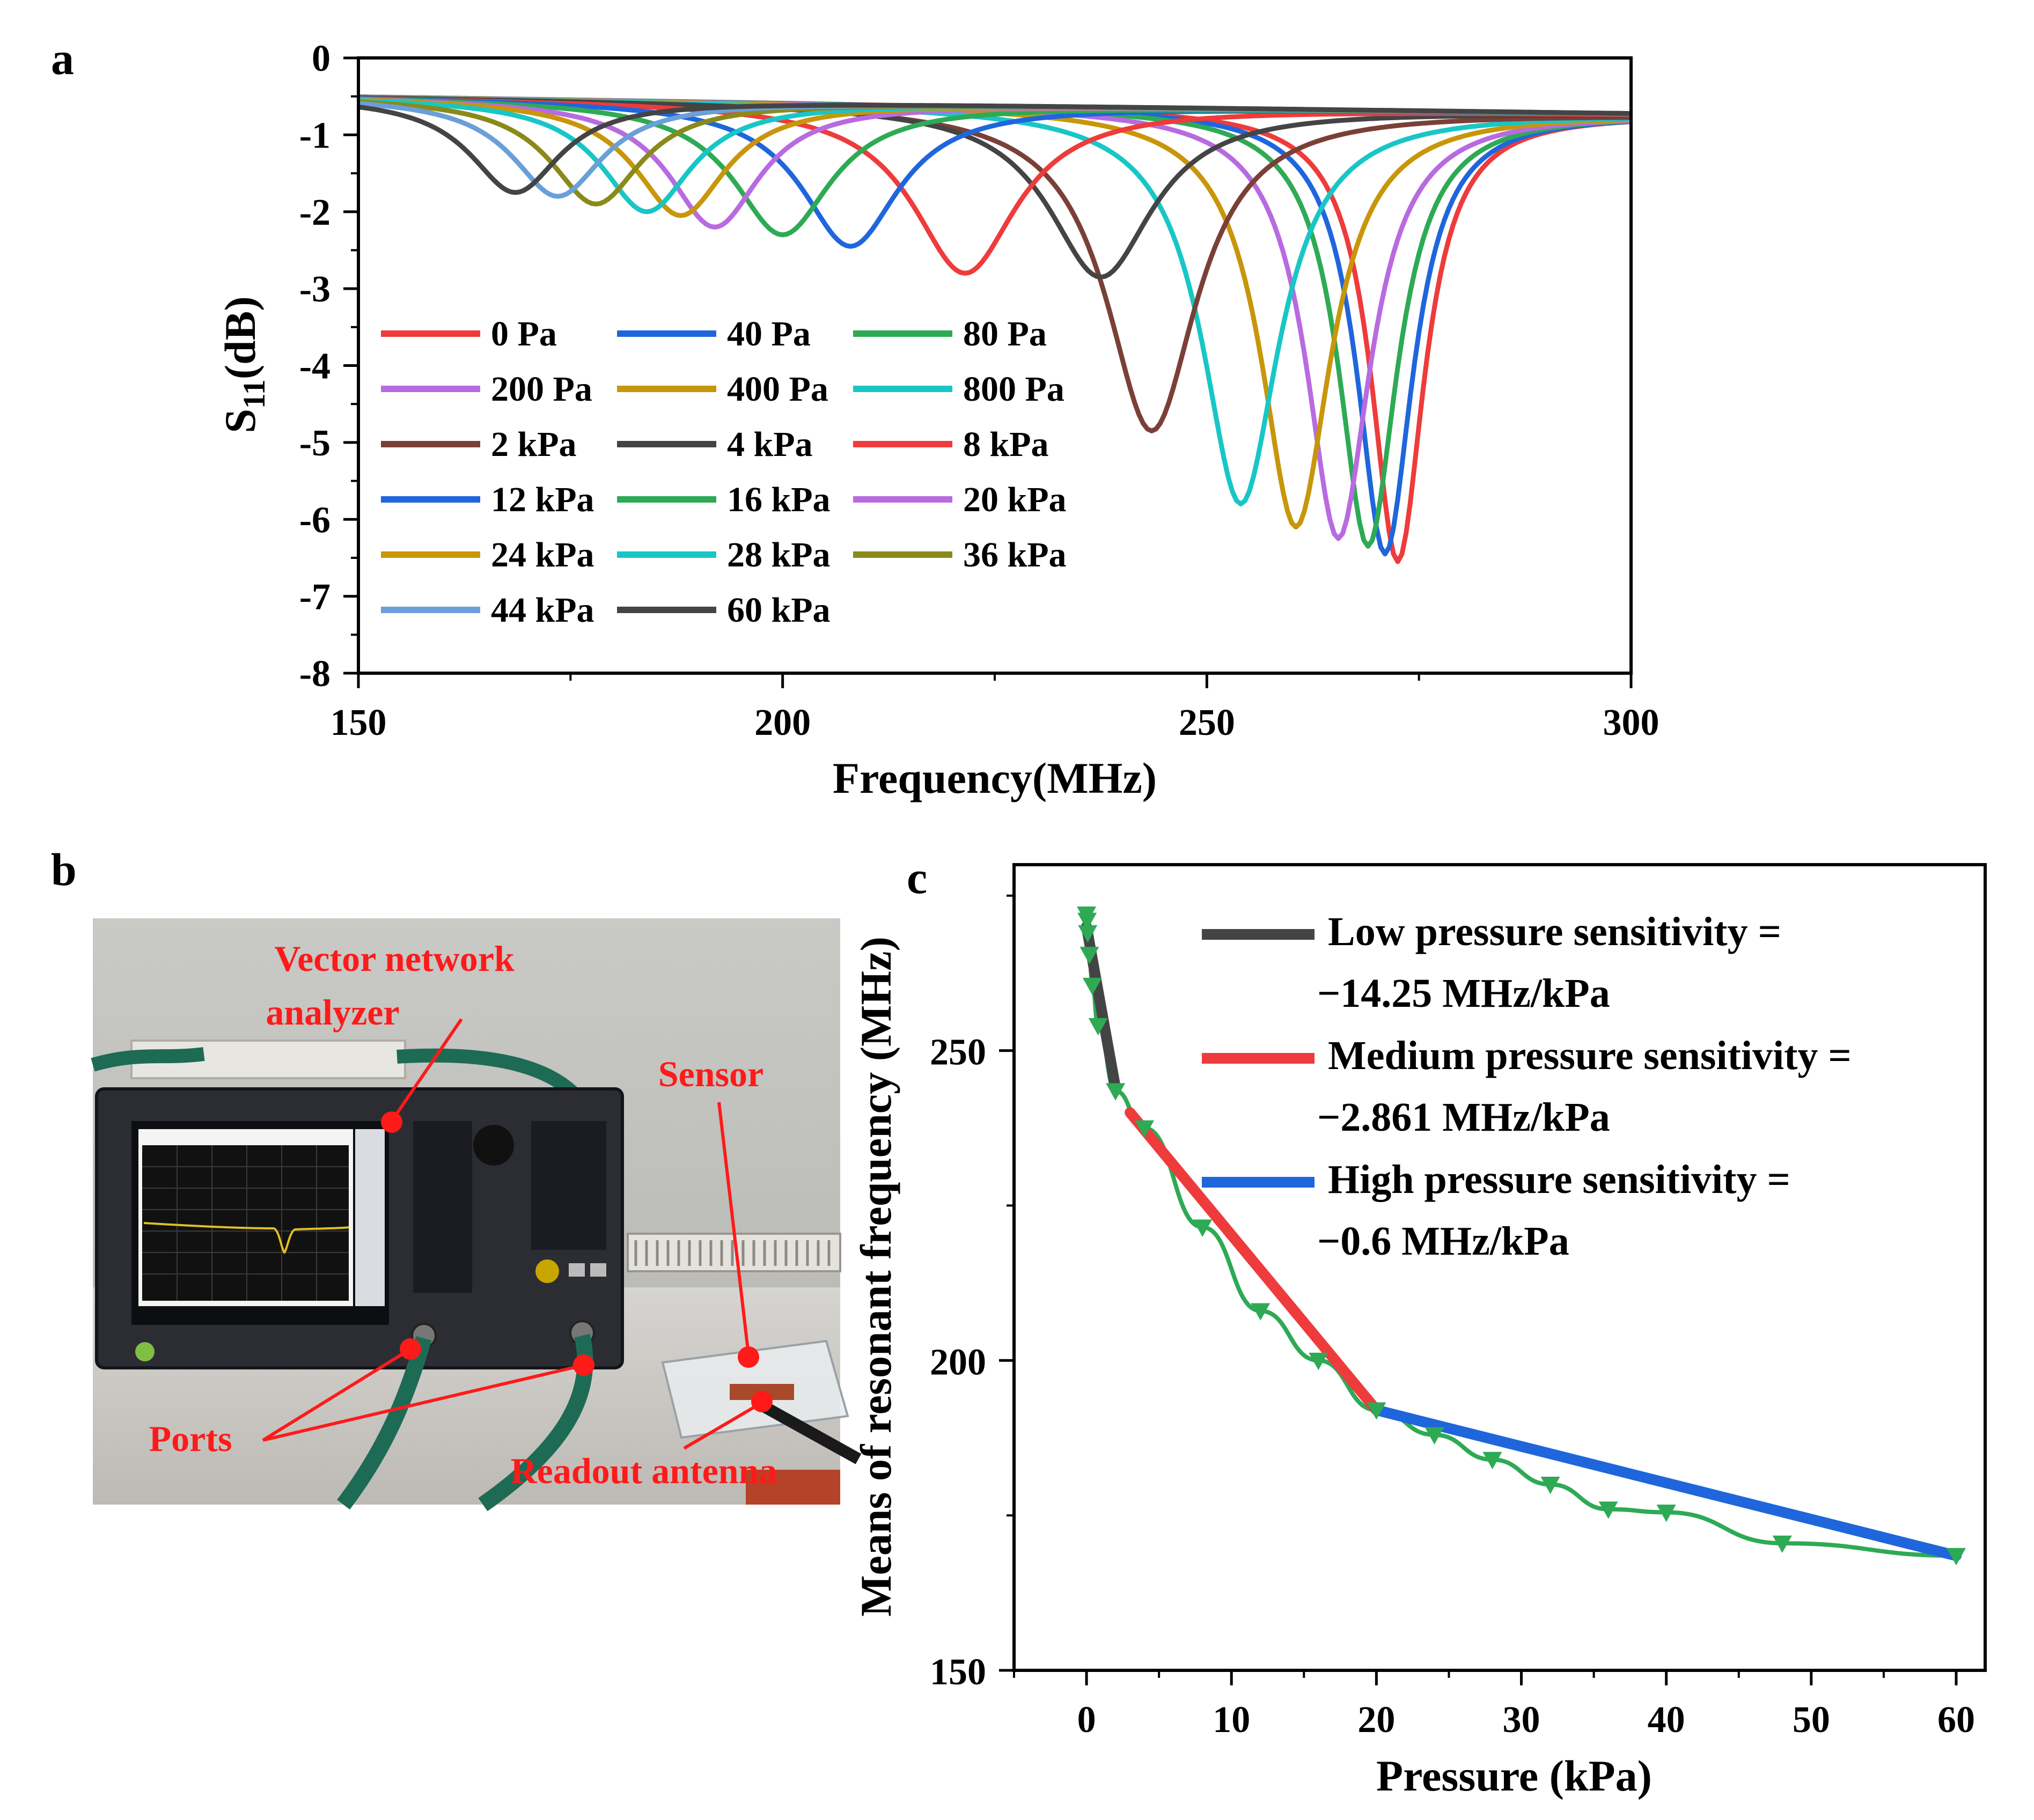 The image size is (2034, 1820). What do you see at coordinates (1590, 1055) in the screenshot?
I see `legend-c-label-line1: Medium pressure sensitivity =` at bounding box center [1590, 1055].